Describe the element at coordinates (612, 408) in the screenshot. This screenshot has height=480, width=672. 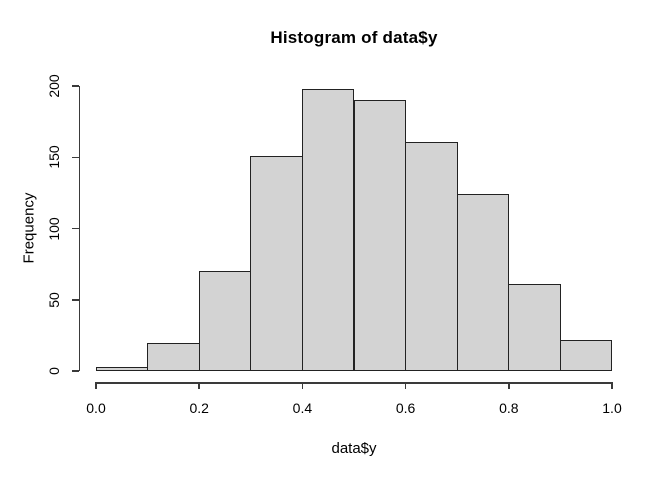
I see `x-axis-tick-label: 1.0` at that location.